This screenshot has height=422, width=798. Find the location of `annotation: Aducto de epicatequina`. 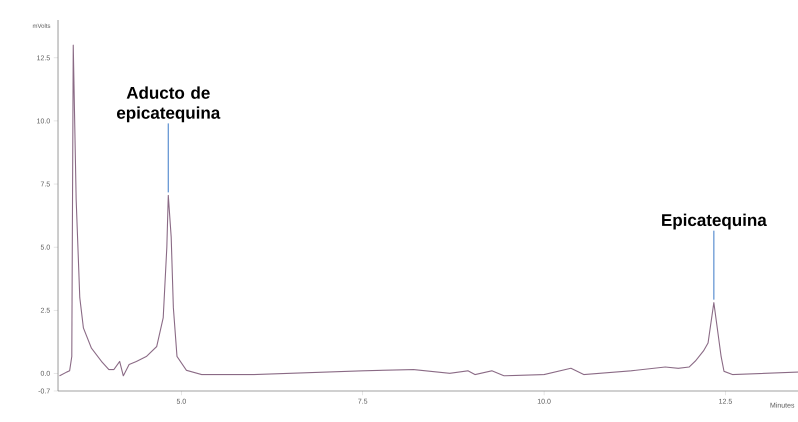

annotation: Aducto de epicatequina is located at coordinates (168, 104).